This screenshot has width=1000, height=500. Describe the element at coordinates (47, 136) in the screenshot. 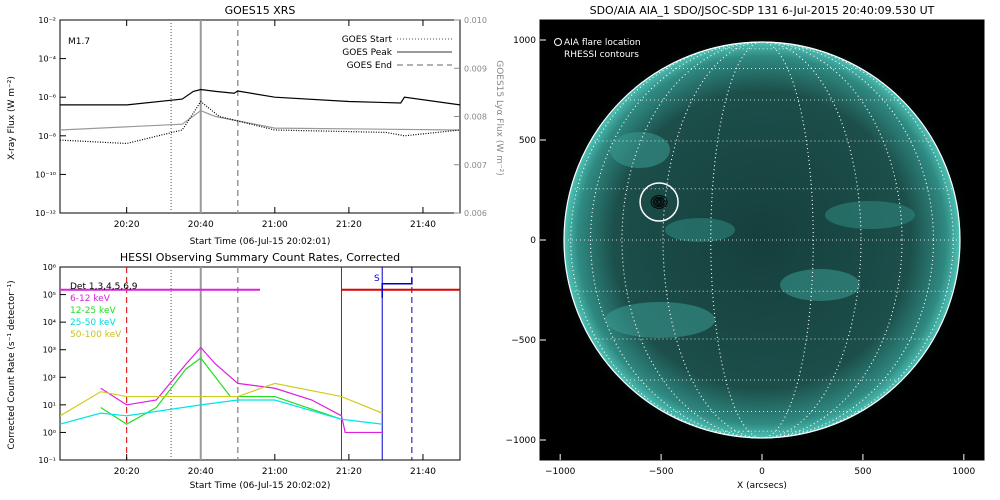

I see `goes-y-tick-label: 10⁻⁸` at that location.